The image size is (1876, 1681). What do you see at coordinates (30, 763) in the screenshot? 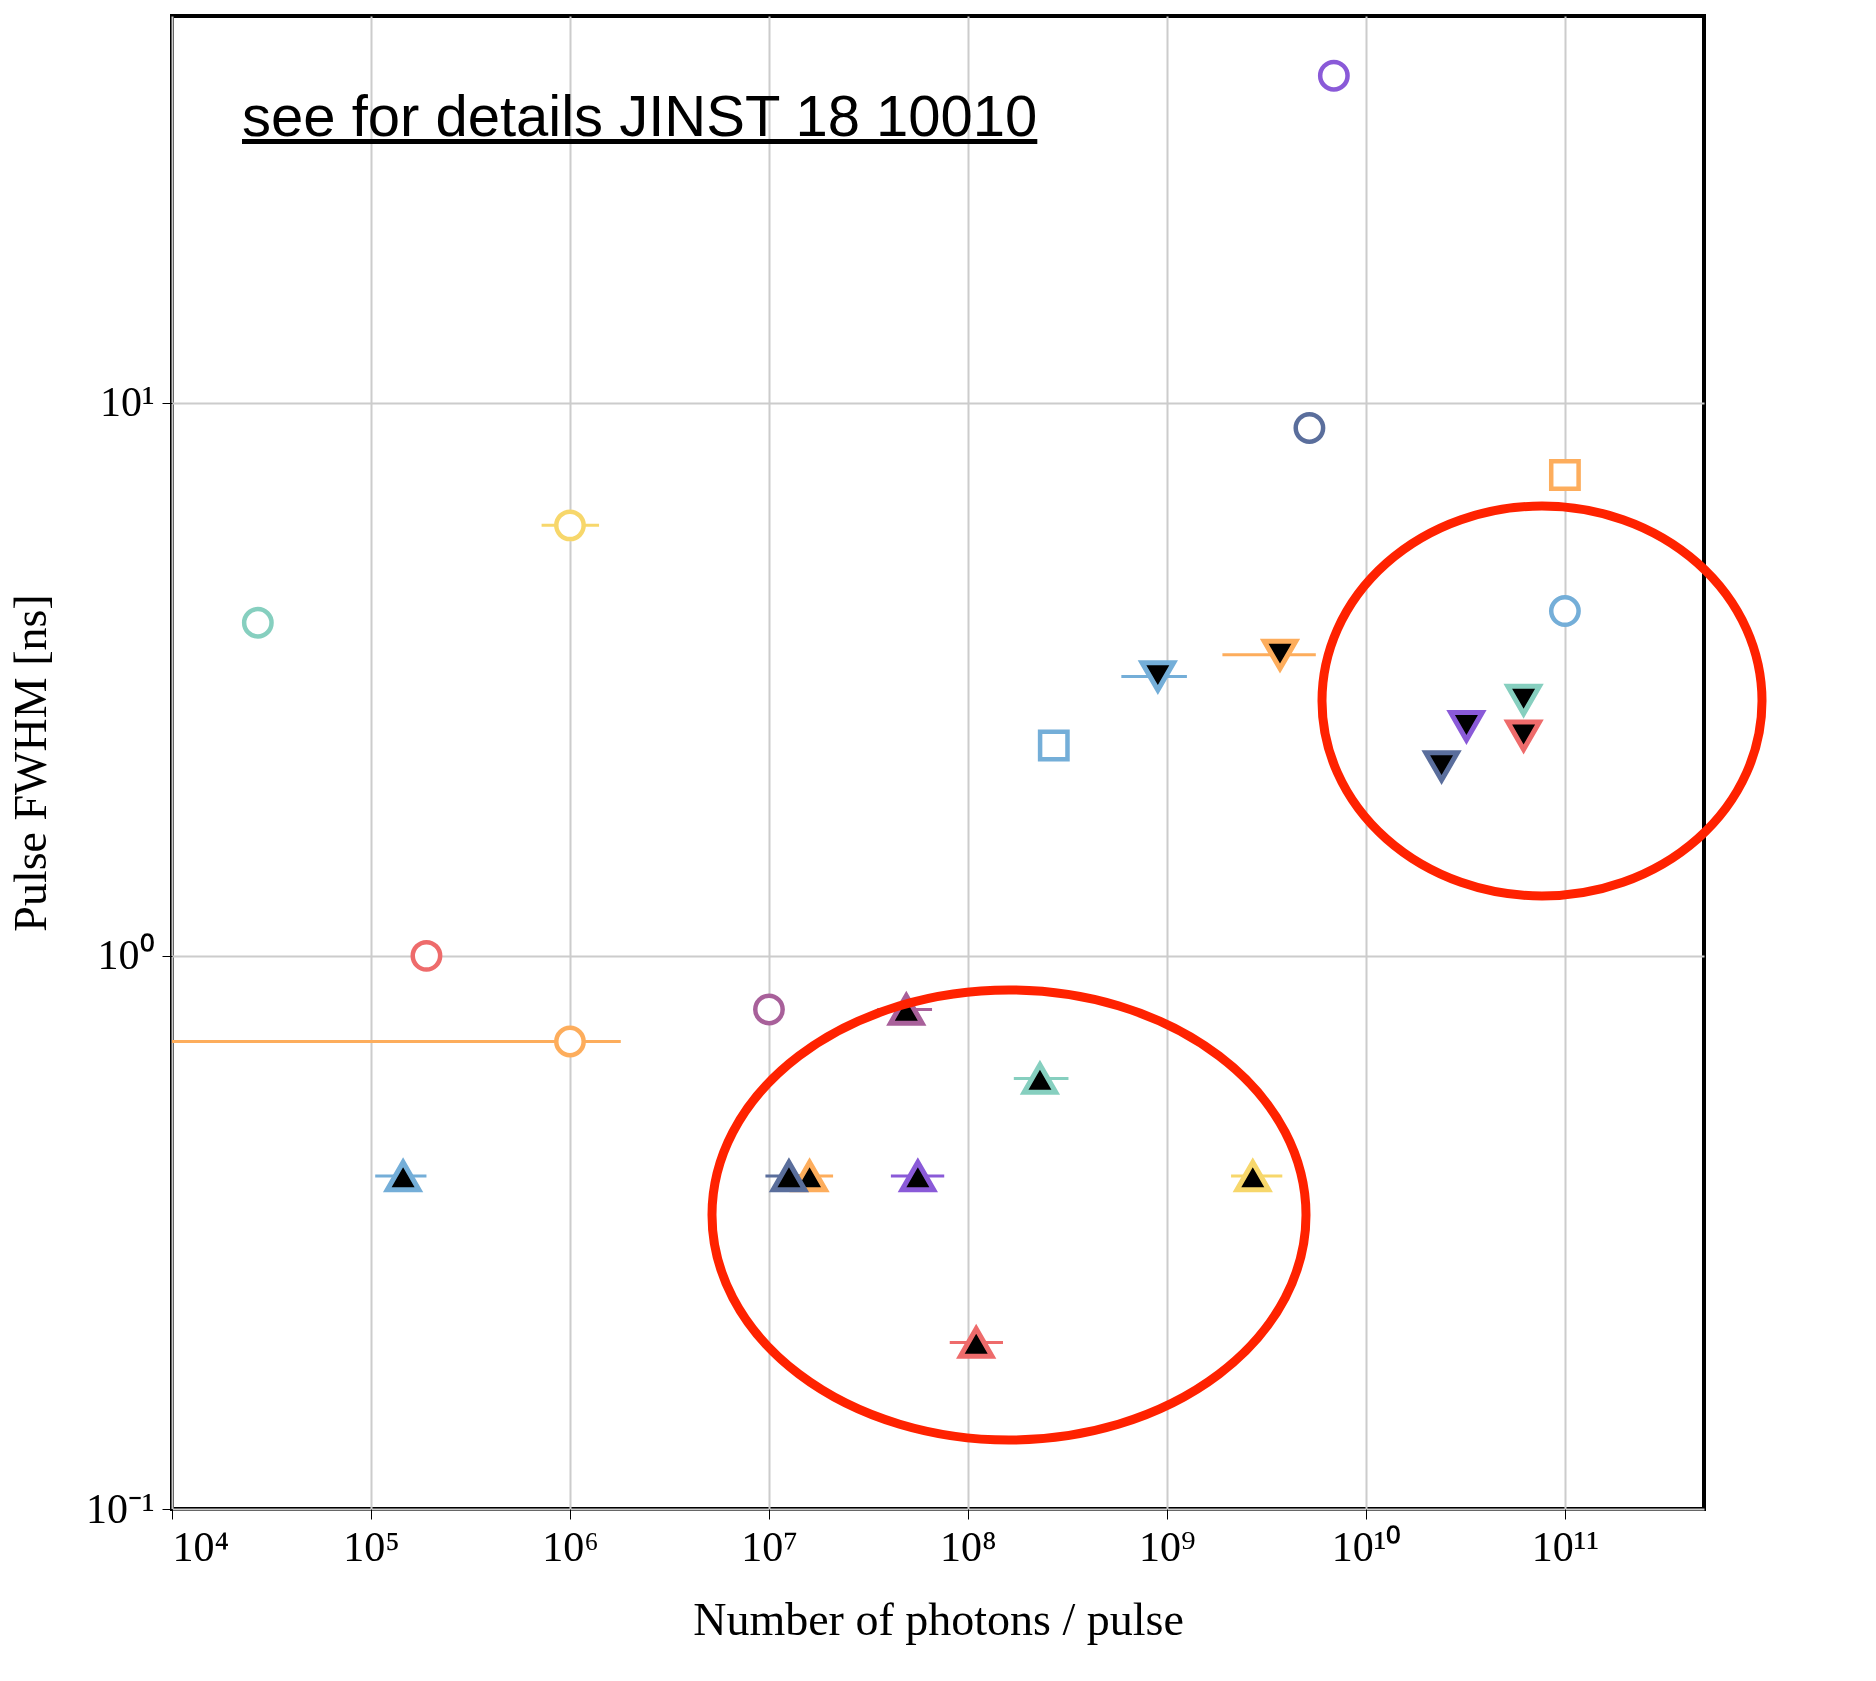
I see `y-axis-title: Pulse FWHM [ns]` at bounding box center [30, 763].